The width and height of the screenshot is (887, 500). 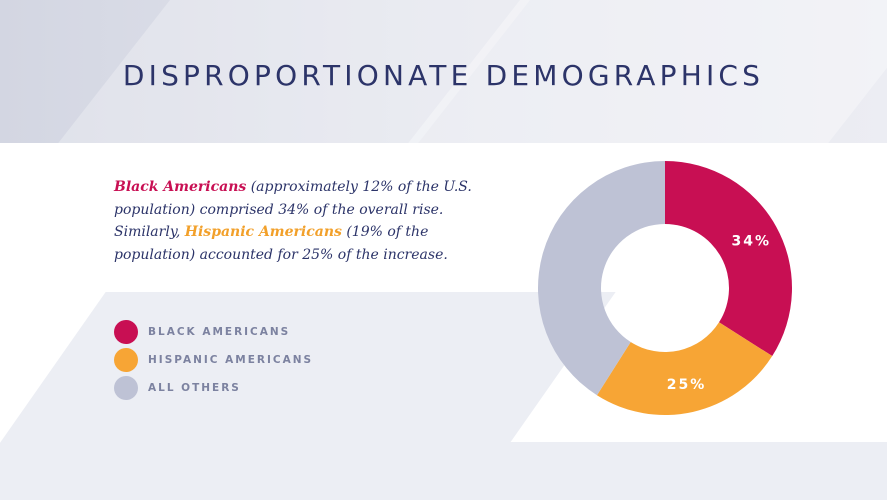 I want to click on legend-item-hispanic-americans: HISPANIC AMERICANS, so click(x=213, y=360).